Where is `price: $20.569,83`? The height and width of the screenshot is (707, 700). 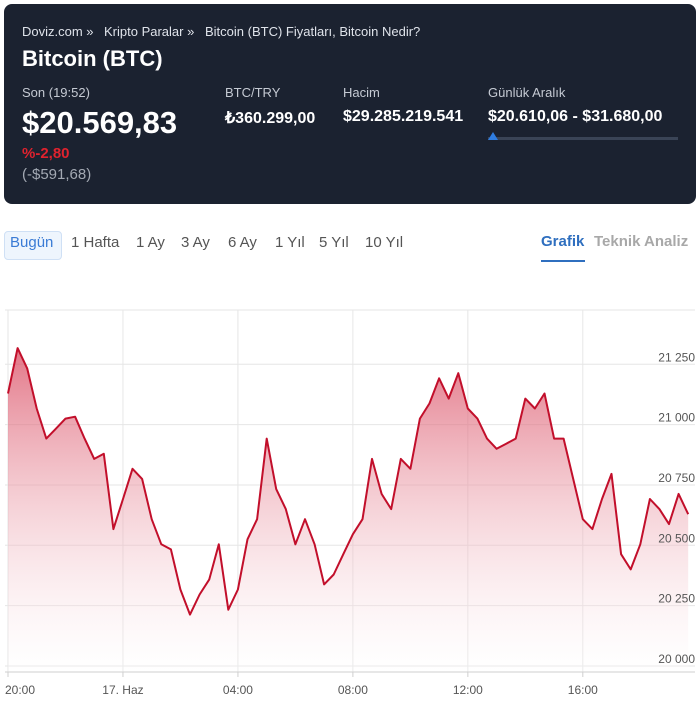 price: $20.569,83 is located at coordinates (100, 122).